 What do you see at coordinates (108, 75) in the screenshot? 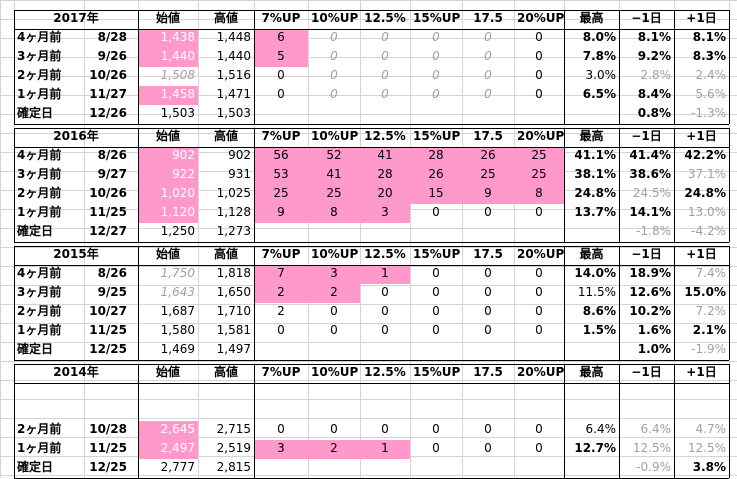
I see `cell-date: 10/26` at bounding box center [108, 75].